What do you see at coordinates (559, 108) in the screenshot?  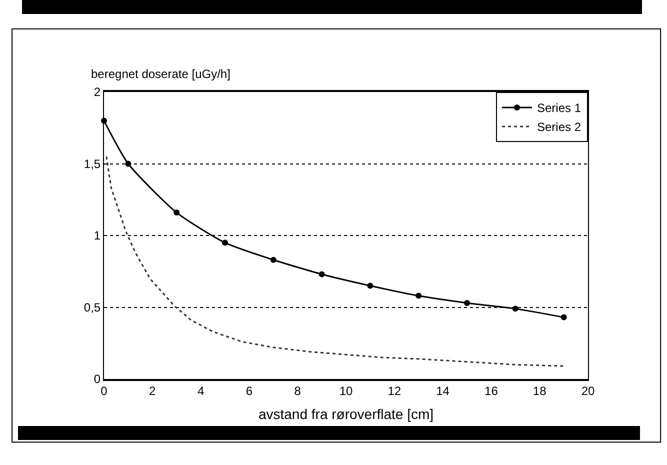 I see `legend-label: Series 1` at bounding box center [559, 108].